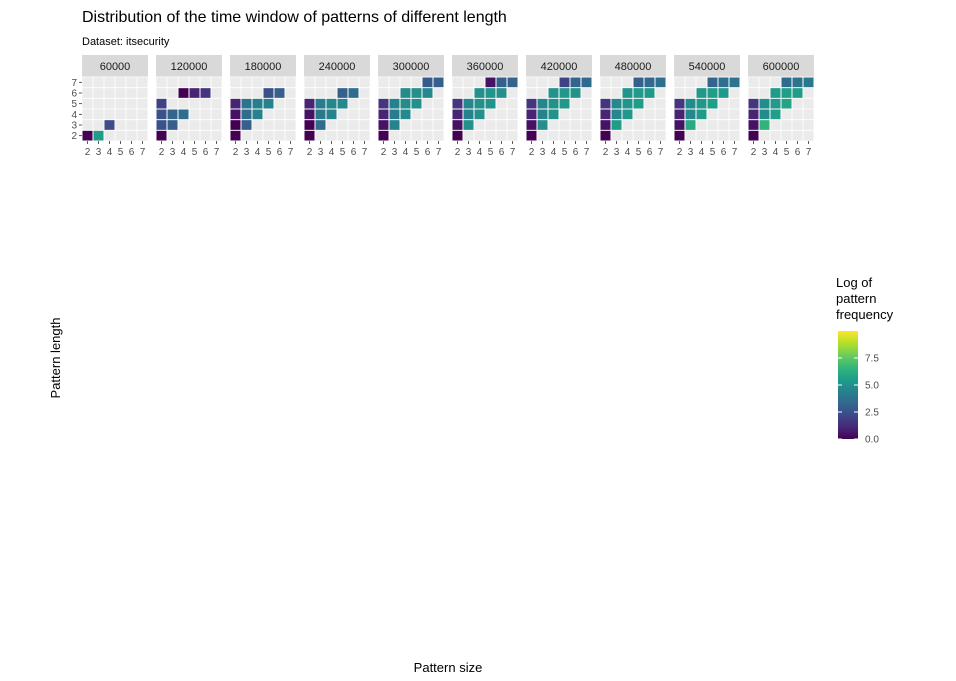 The height and width of the screenshot is (681, 956). Describe the element at coordinates (263, 98) in the screenshot. I see `facet-panel: 180000` at that location.